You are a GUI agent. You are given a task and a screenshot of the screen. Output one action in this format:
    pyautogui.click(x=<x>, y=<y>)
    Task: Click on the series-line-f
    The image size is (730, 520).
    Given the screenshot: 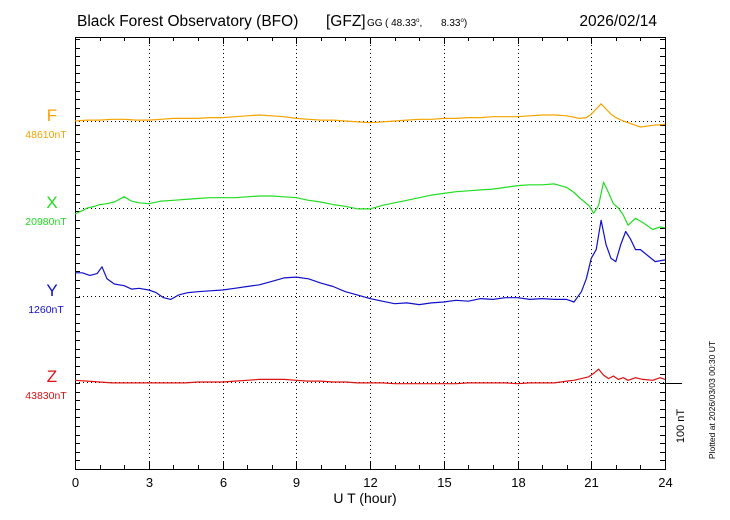 What is the action you would take?
    pyautogui.click(x=370, y=115)
    